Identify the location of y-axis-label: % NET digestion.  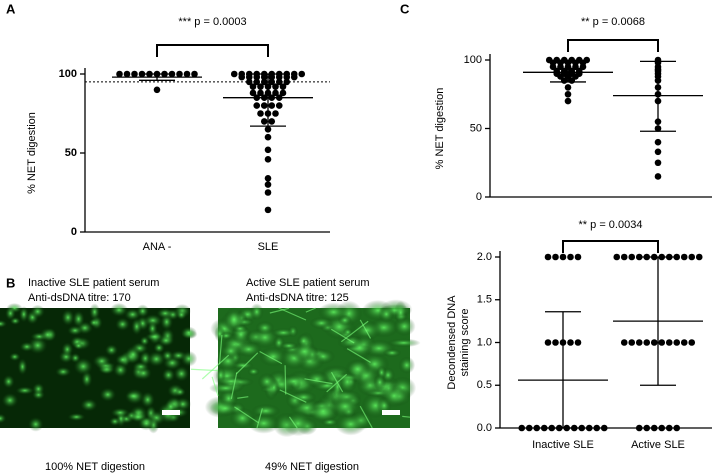
(32, 153).